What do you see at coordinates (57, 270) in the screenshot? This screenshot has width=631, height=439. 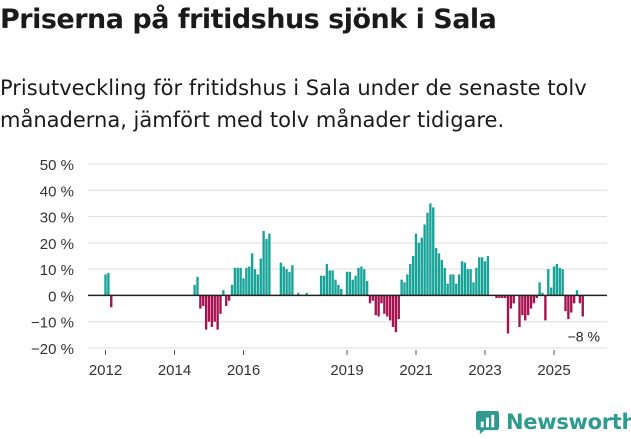 I see `y-tick-label: 10 %` at bounding box center [57, 270].